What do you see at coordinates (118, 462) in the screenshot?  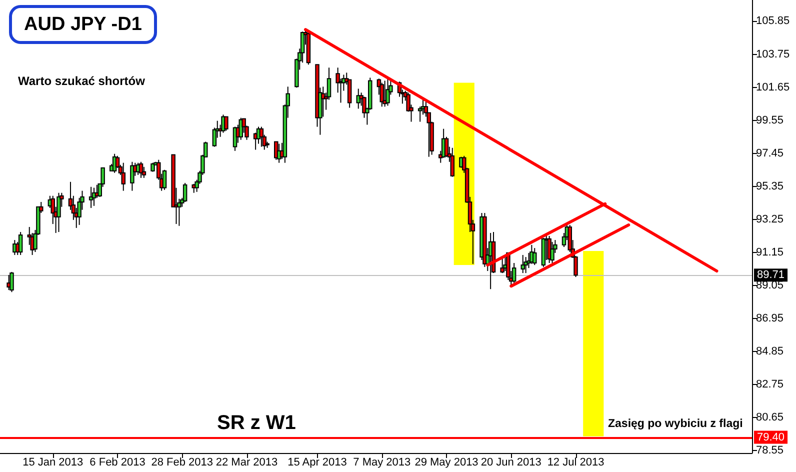 I see `x-tick-label: 6 Feb 2013` at bounding box center [118, 462].